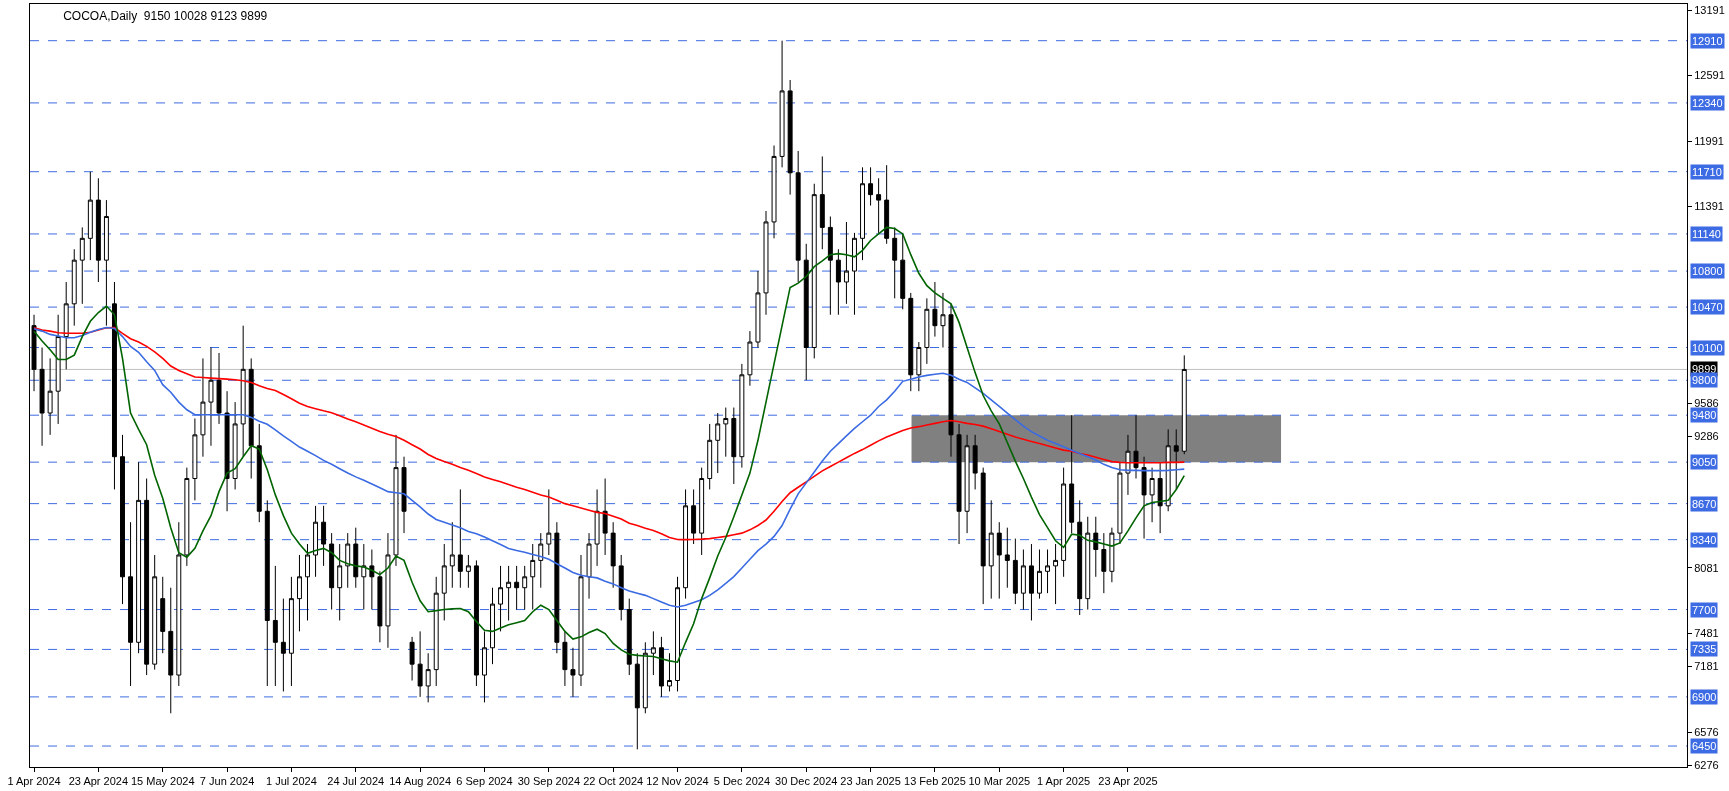  What do you see at coordinates (1709, 9) in the screenshot?
I see `y-tick-label: 13191` at bounding box center [1709, 9].